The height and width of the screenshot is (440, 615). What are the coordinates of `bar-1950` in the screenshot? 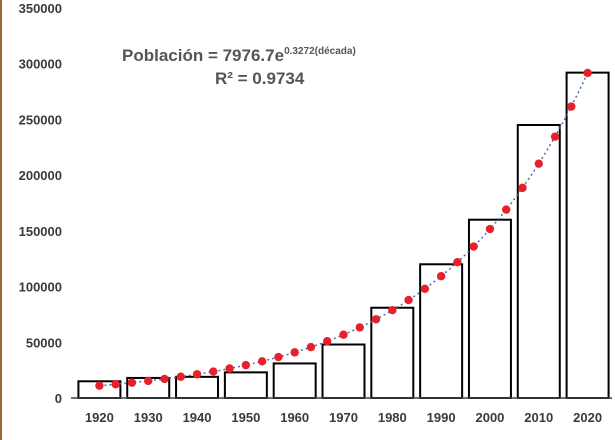 It's located at (245, 385).